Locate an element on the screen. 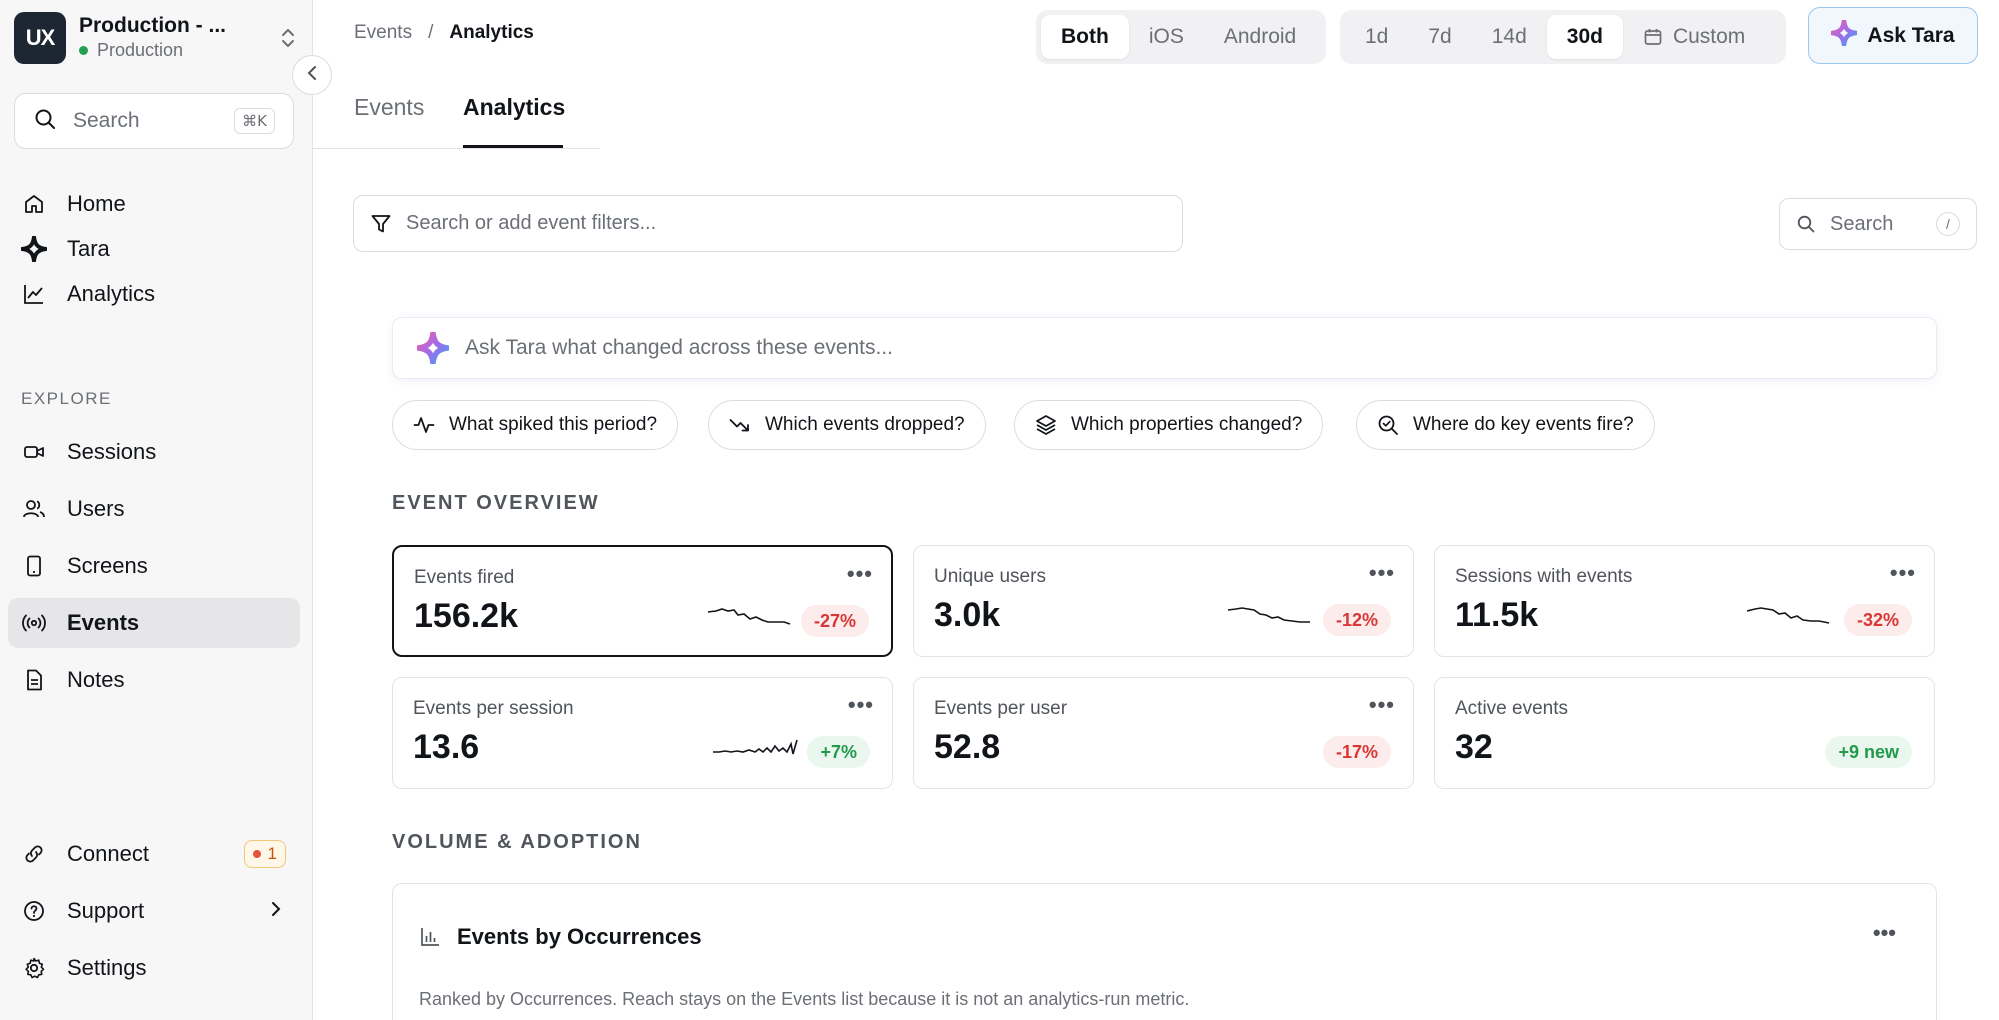 The width and height of the screenshot is (1999, 1020). search-shortcut-hint: / is located at coordinates (1948, 224).